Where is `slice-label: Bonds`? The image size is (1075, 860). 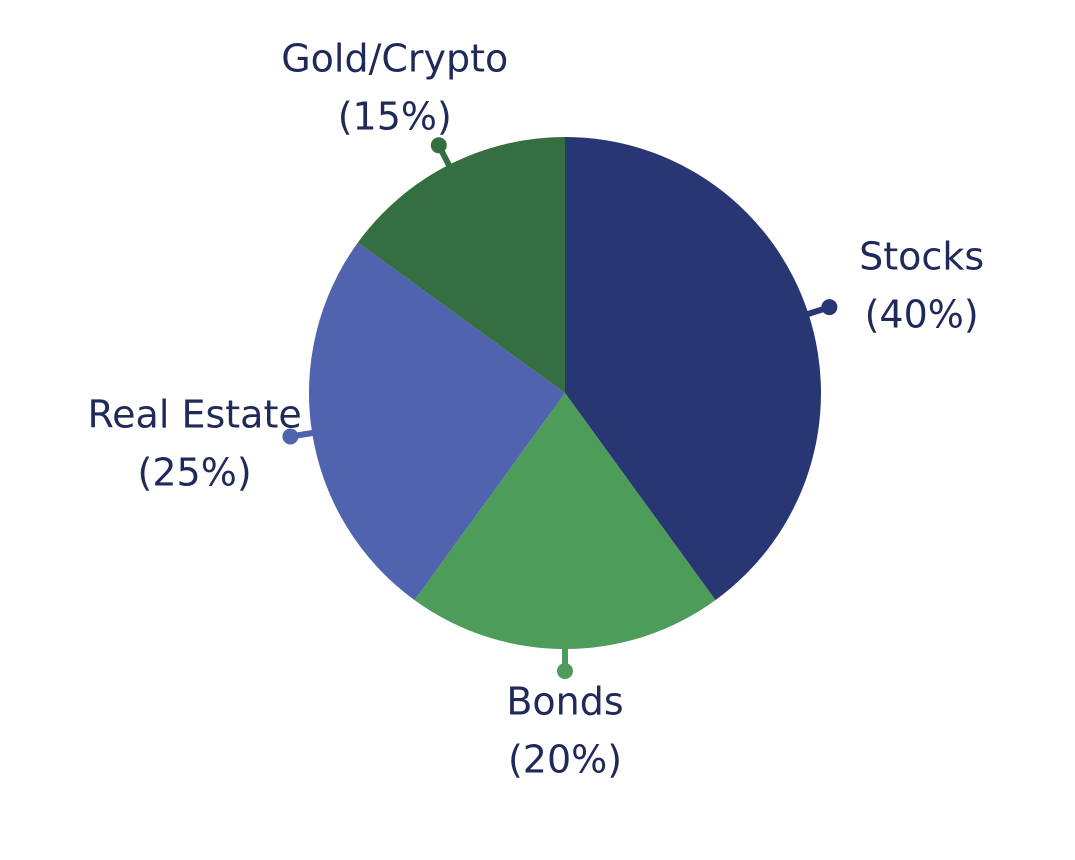
slice-label: Bonds is located at coordinates (564, 702).